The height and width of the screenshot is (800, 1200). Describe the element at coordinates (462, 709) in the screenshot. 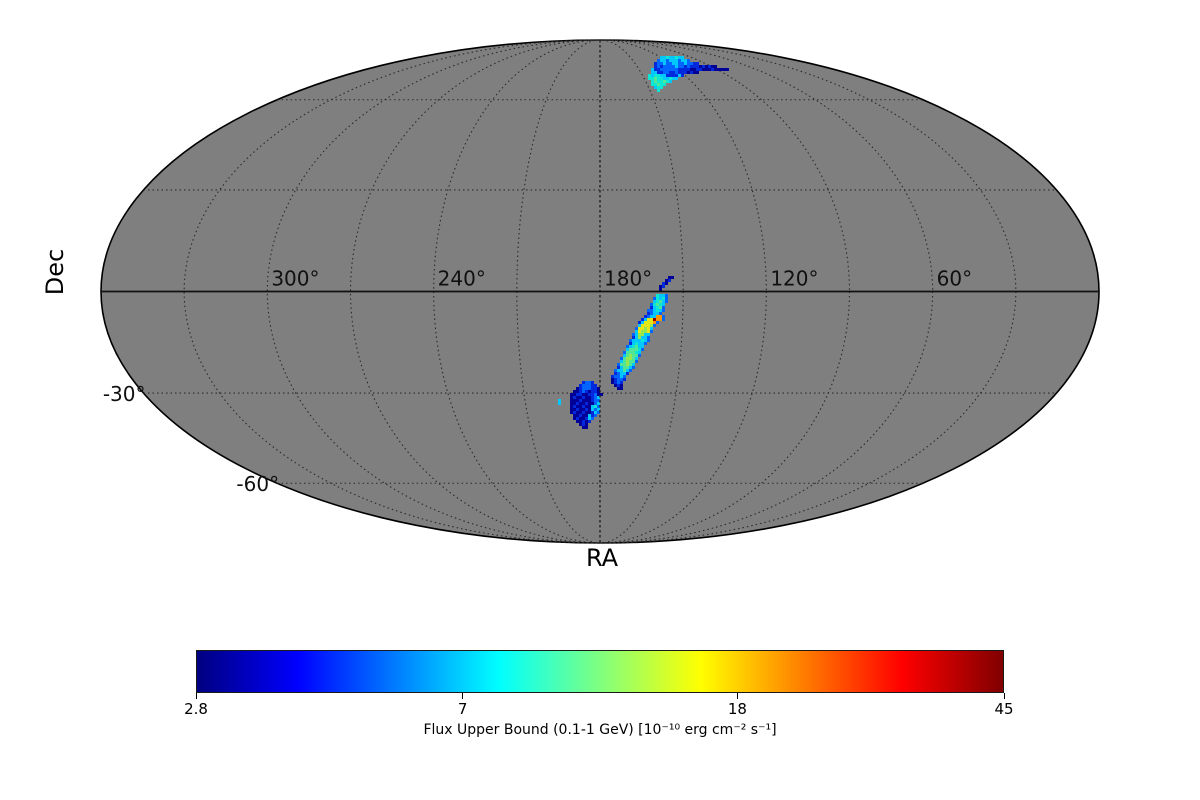

I see `colorbar-tick-label: 7` at that location.